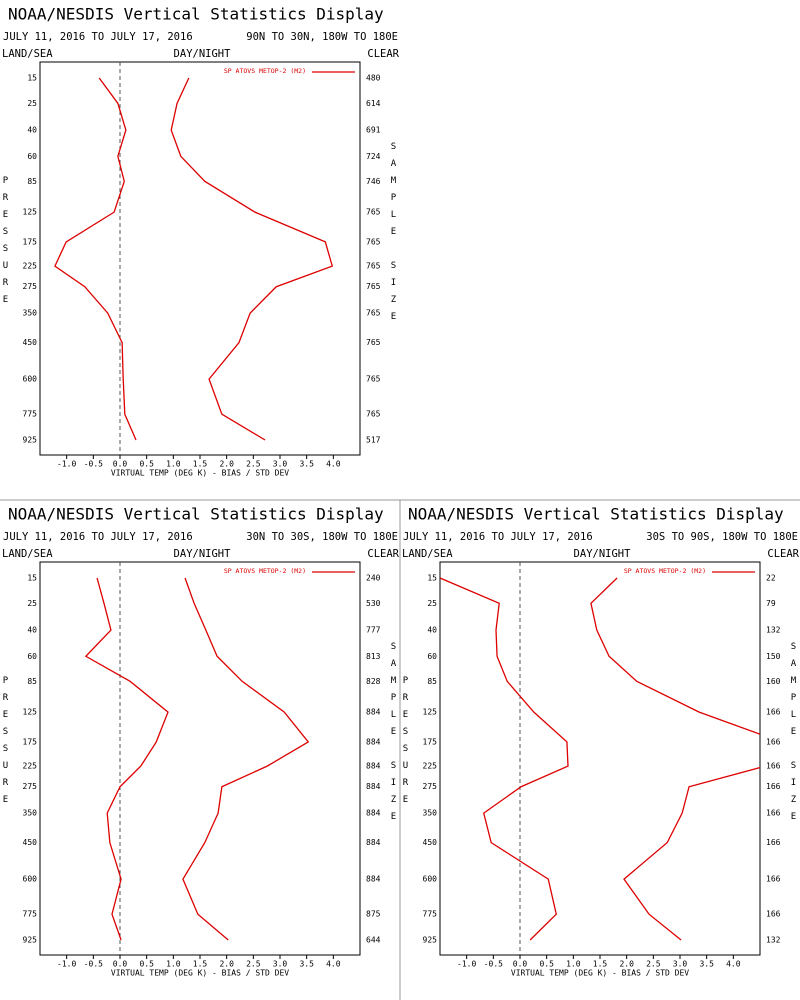  What do you see at coordinates (373, 156) in the screenshot?
I see `sample-size: 724` at bounding box center [373, 156].